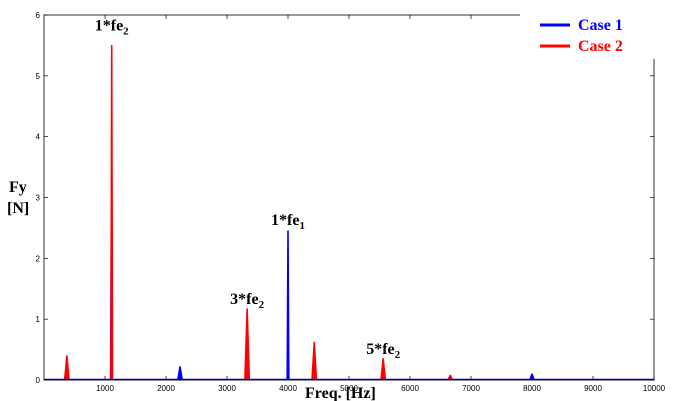  I want to click on x-tick-label: 1000, so click(105, 388).